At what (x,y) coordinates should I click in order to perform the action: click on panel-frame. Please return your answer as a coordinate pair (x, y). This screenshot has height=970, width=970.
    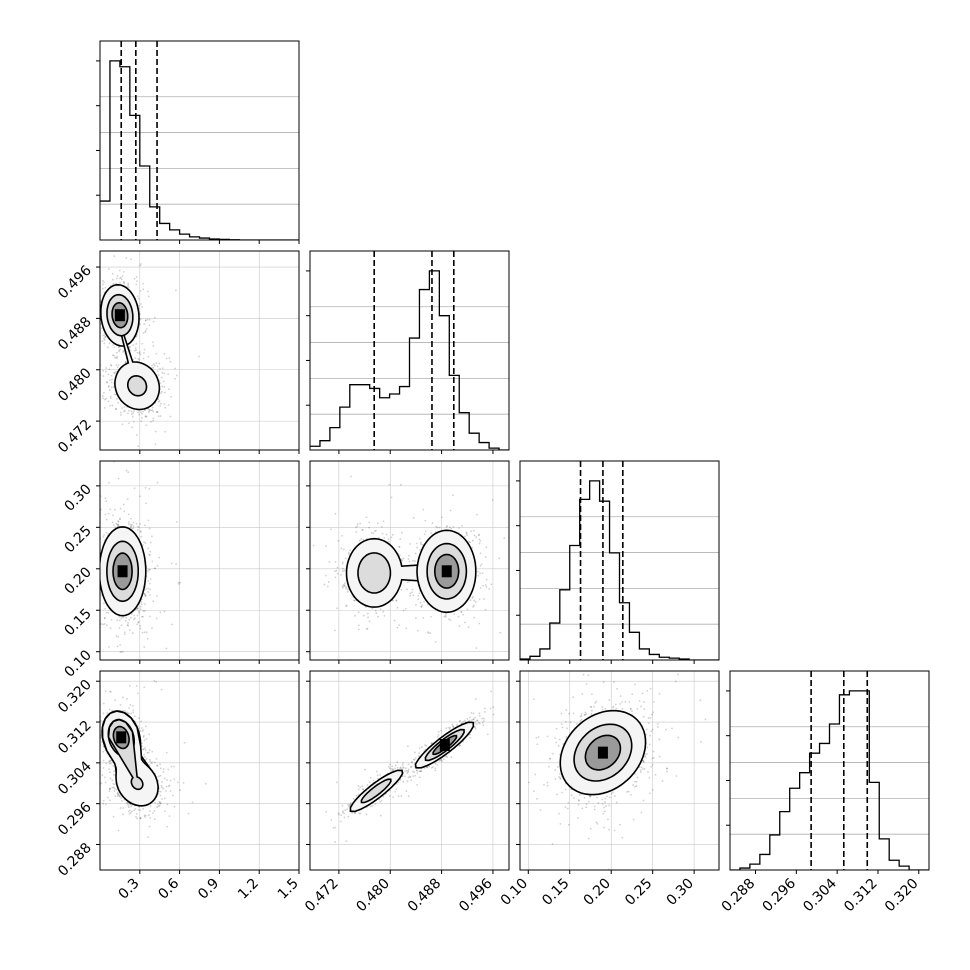
    Looking at the image, I should click on (199, 140).